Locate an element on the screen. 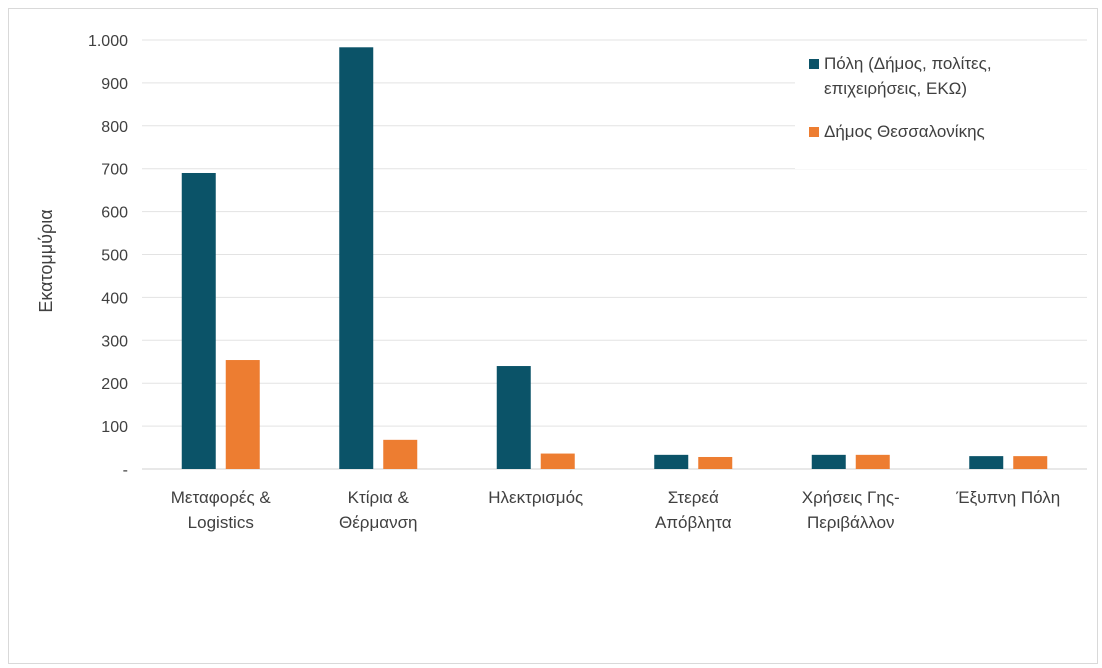 Image resolution: width=1102 pixels, height=668 pixels. y-tick-label: 1.000 is located at coordinates (108, 41).